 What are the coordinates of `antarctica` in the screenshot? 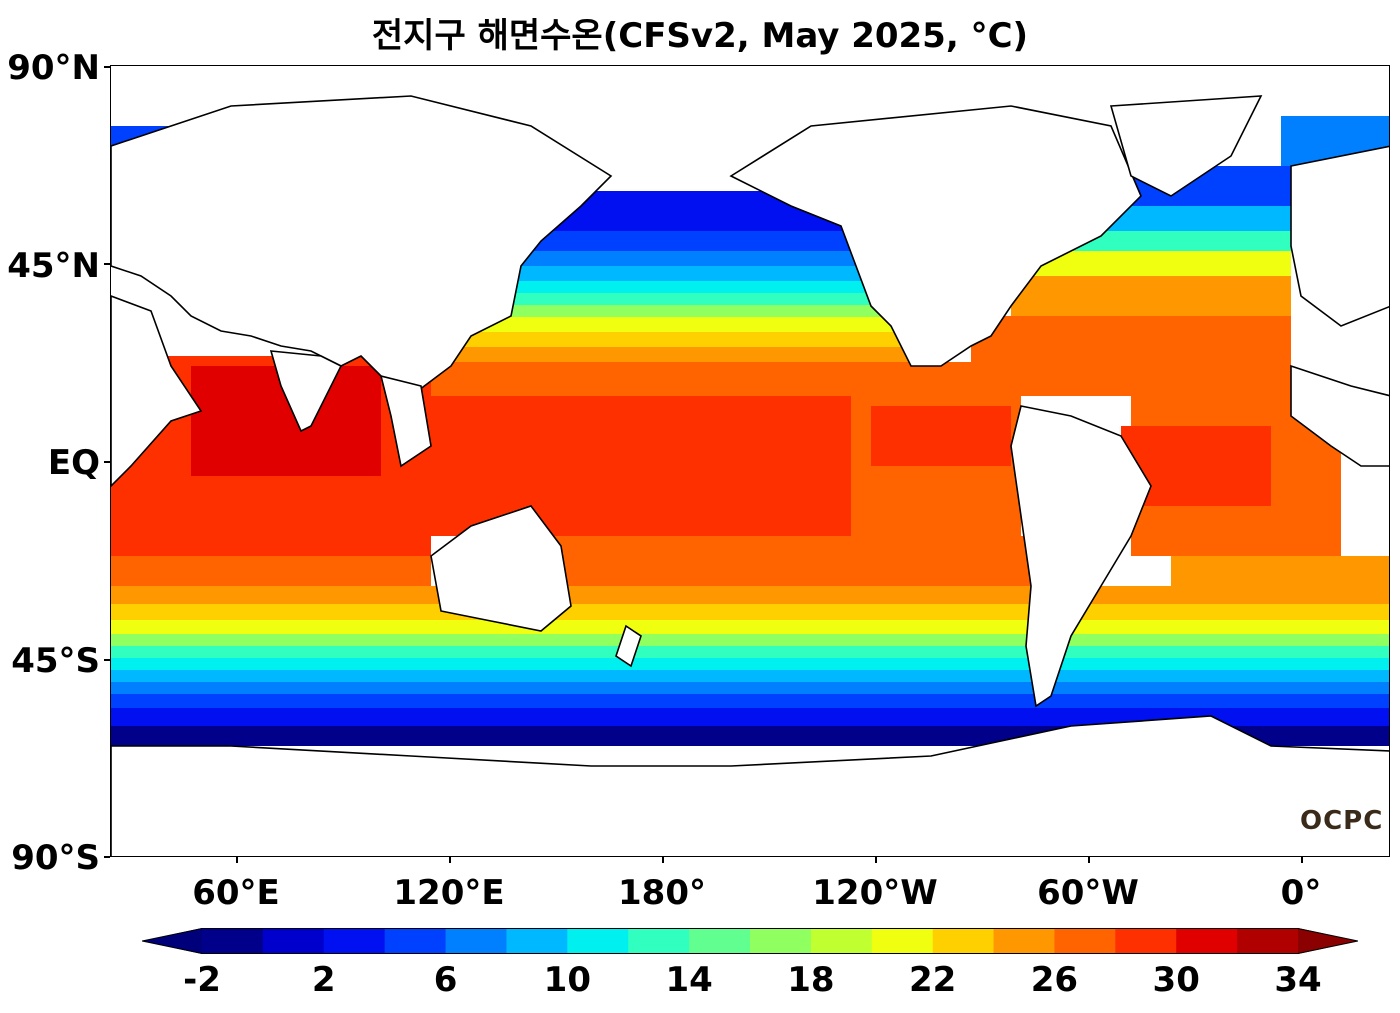 It's located at (750, 785).